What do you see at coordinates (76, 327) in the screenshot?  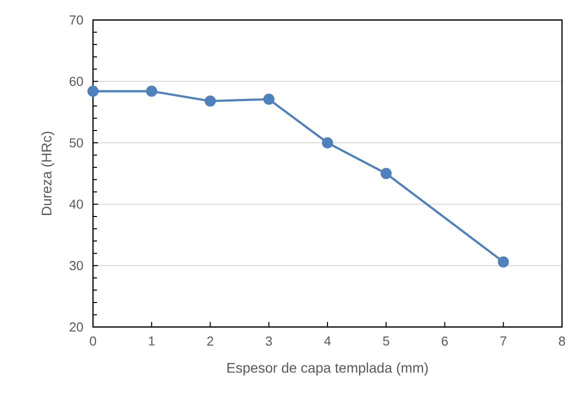 I see `y-tick-label: 20` at bounding box center [76, 327].